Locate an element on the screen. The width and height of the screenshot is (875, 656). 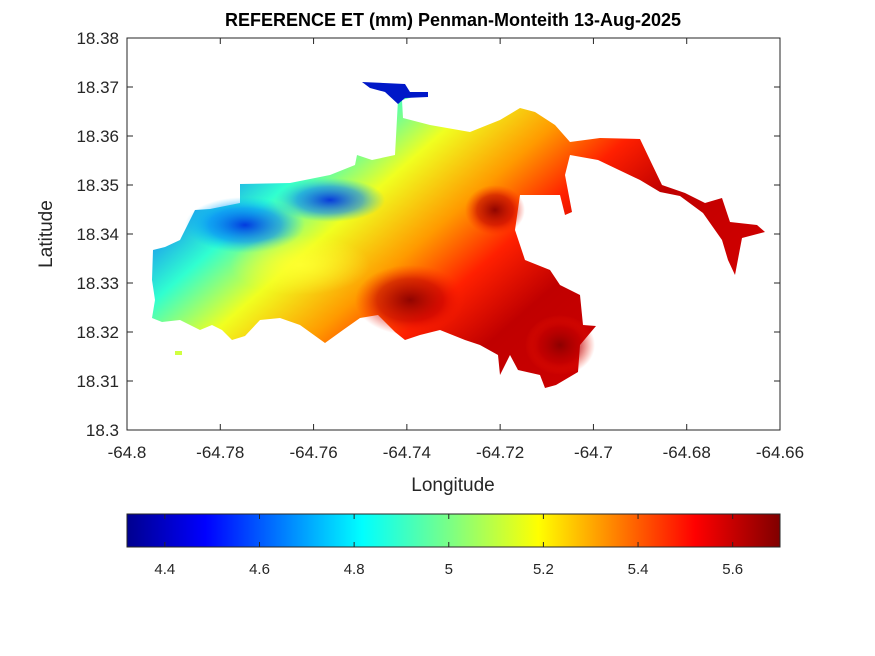
y-tick-label: 18.3 is located at coordinates (102, 430).